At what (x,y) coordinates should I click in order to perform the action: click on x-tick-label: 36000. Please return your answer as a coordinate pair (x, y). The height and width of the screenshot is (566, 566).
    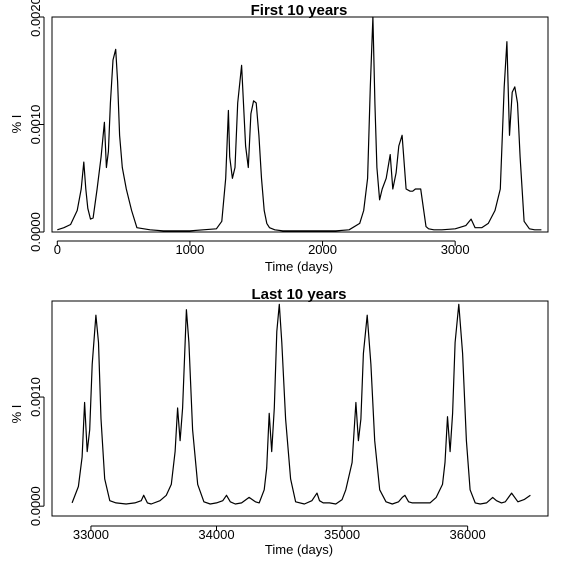
    Looking at the image, I should click on (468, 534).